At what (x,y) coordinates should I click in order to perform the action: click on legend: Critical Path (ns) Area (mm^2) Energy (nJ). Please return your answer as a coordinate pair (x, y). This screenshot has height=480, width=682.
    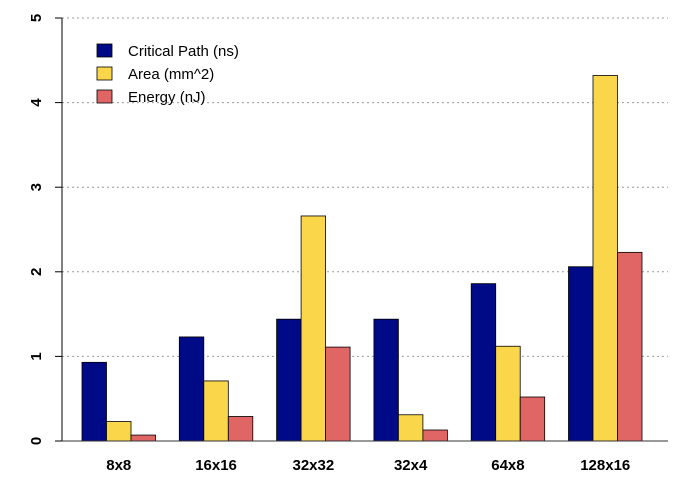
    Looking at the image, I should click on (167, 74).